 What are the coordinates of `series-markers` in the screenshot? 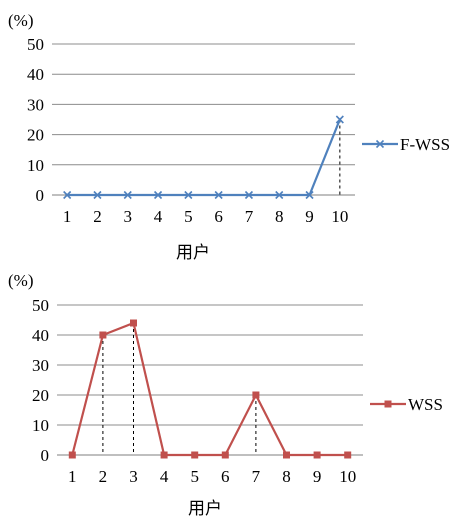 It's located at (203, 157).